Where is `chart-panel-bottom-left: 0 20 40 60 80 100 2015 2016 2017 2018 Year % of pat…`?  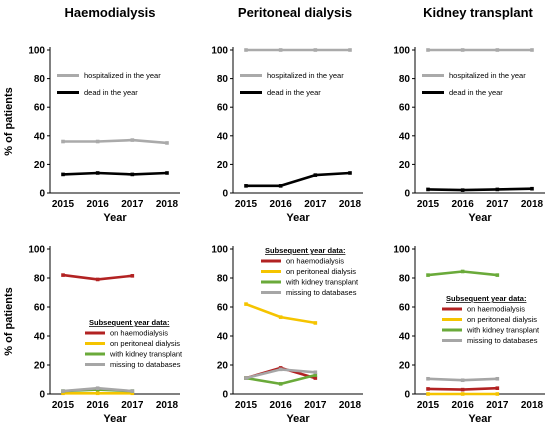
chart-panel-bottom-left: 0 20 40 60 80 100 2015 2016 2017 2018 Year % of pat… is located at coordinates (93, 335).